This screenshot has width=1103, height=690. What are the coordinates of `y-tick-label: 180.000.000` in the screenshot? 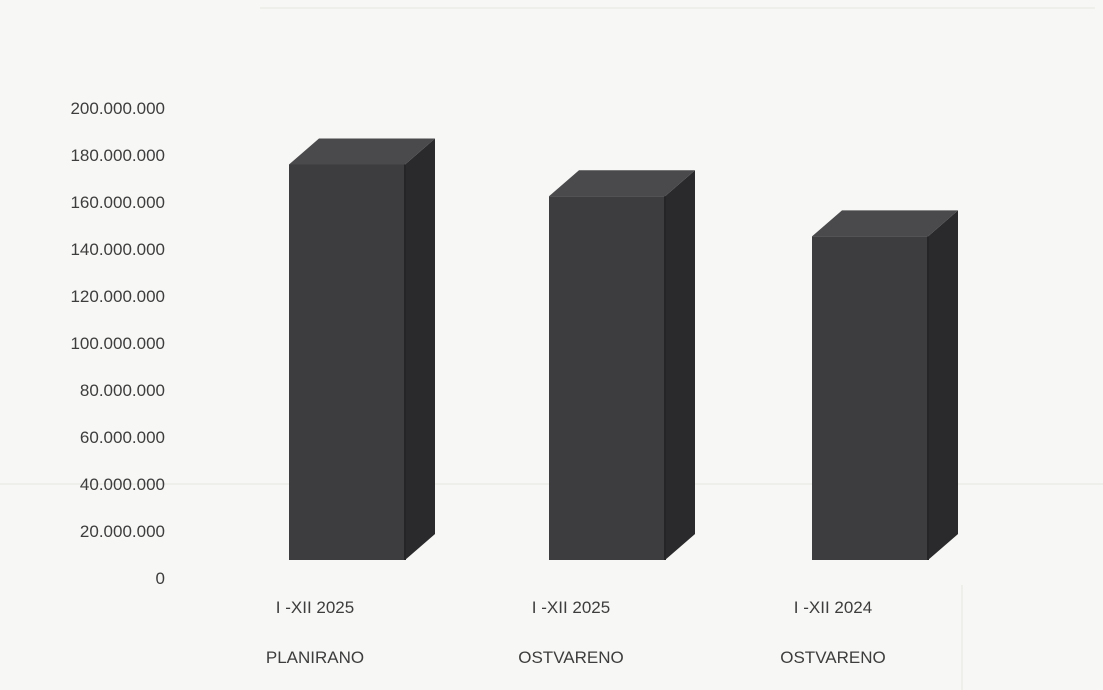 It's located at (117, 155).